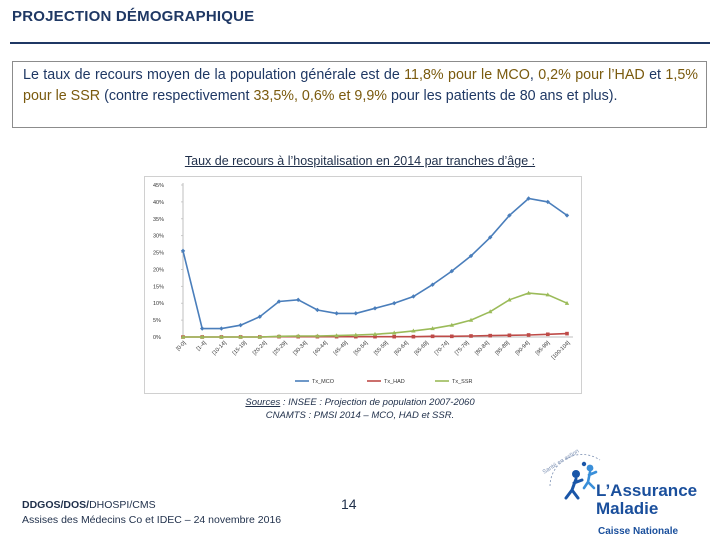 This screenshot has height=545, width=720. I want to click on x-tick-label: [85-89], so click(502, 348).